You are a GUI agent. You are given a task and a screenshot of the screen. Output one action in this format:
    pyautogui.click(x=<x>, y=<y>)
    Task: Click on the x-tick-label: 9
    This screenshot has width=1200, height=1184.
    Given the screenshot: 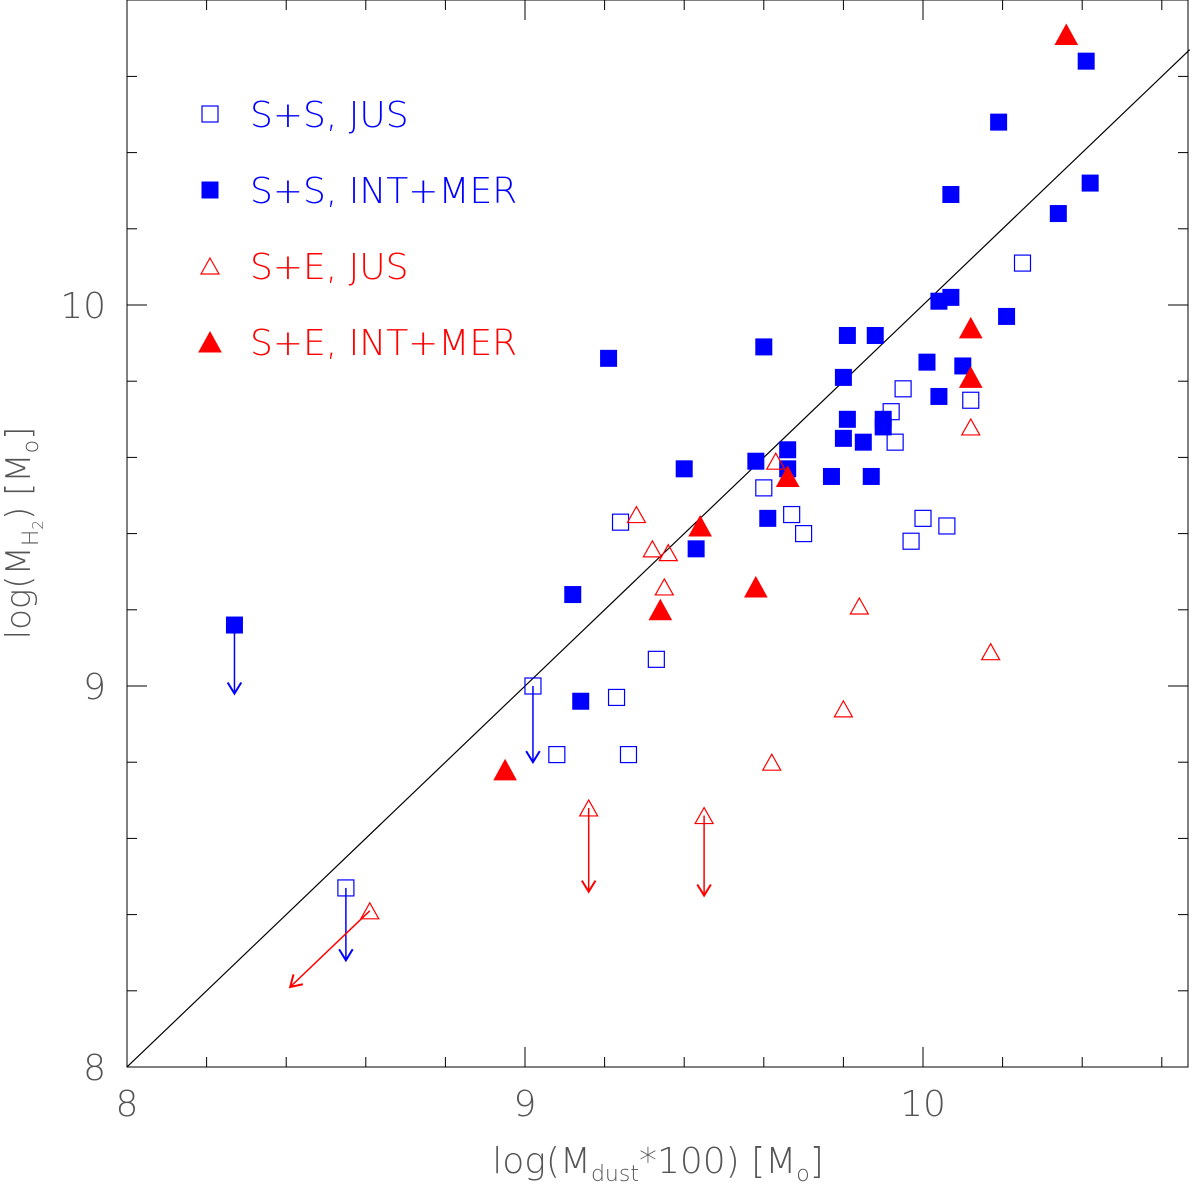 What is the action you would take?
    pyautogui.click(x=525, y=1104)
    